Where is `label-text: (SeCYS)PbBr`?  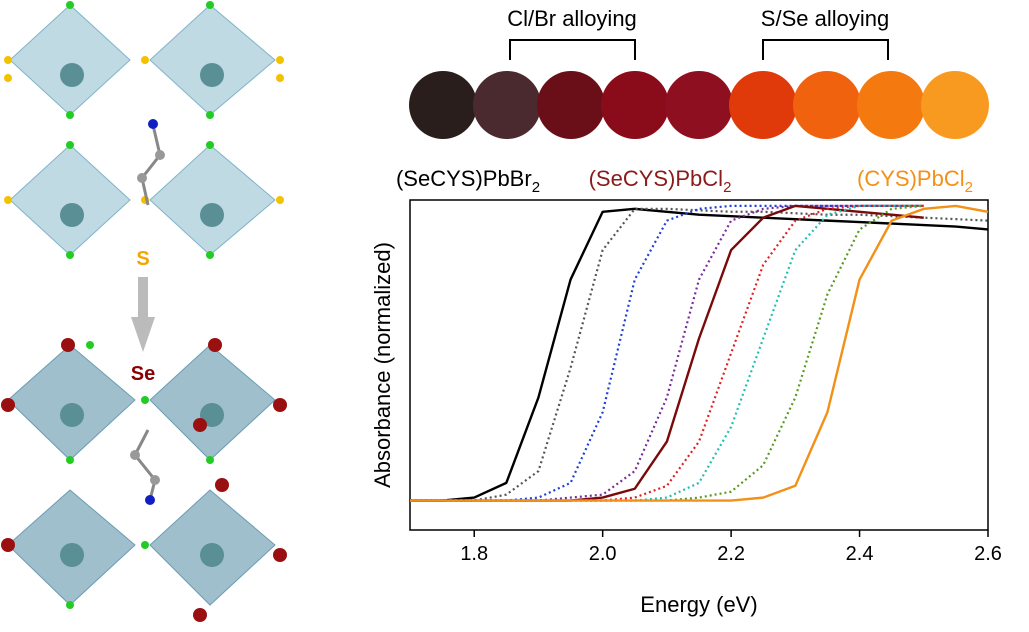 label-text: (SeCYS)PbBr is located at coordinates (464, 178).